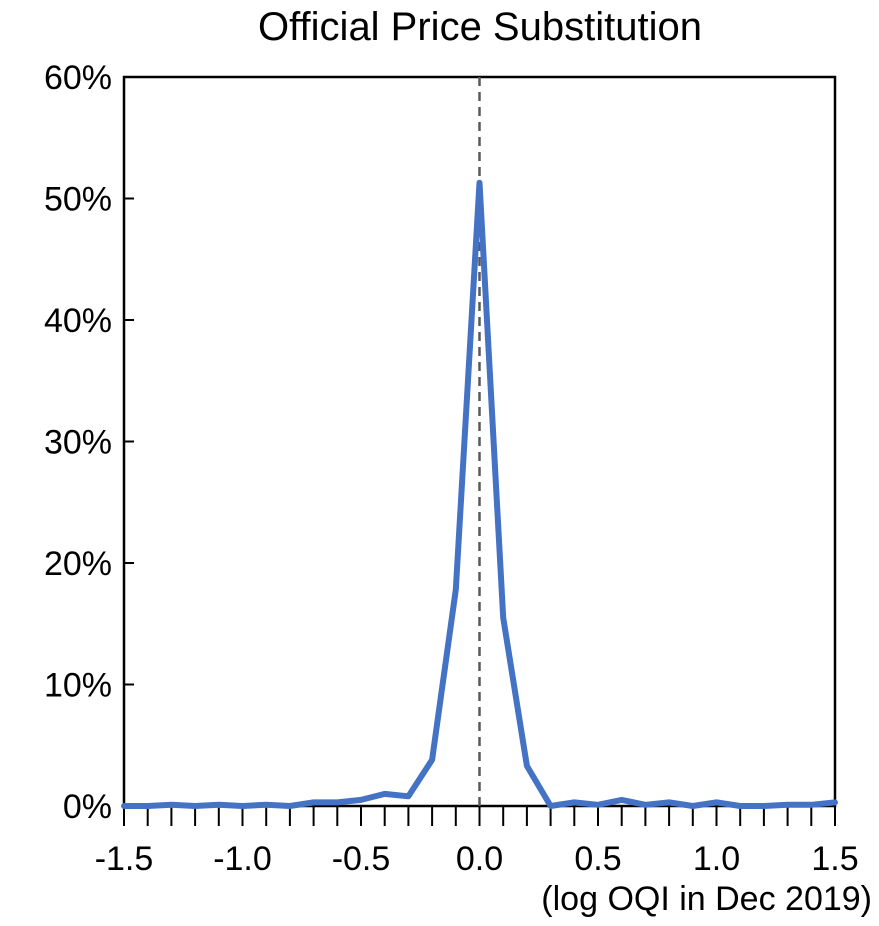 Image resolution: width=879 pixels, height=926 pixels. I want to click on y-tick-label: 60%, so click(78, 78).